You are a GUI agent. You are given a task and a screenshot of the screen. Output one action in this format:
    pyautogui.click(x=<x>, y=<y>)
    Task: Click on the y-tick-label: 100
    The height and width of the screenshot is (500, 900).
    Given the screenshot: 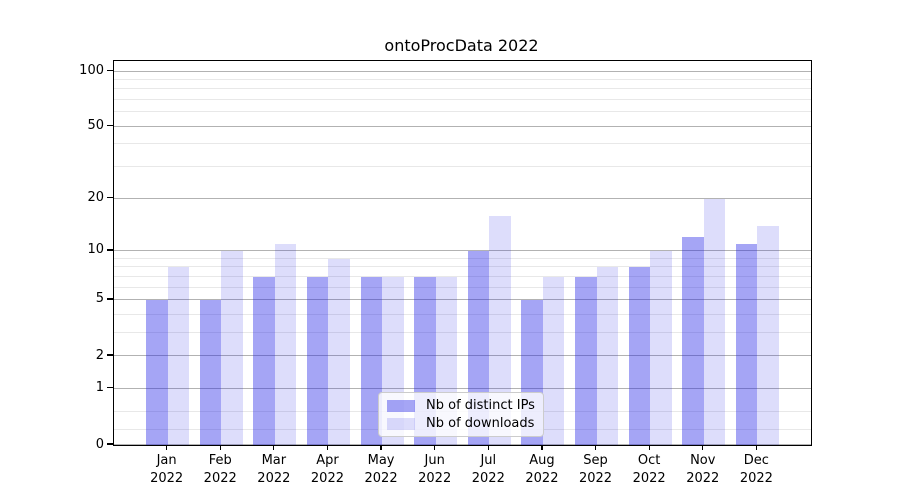 What is the action you would take?
    pyautogui.click(x=91, y=70)
    